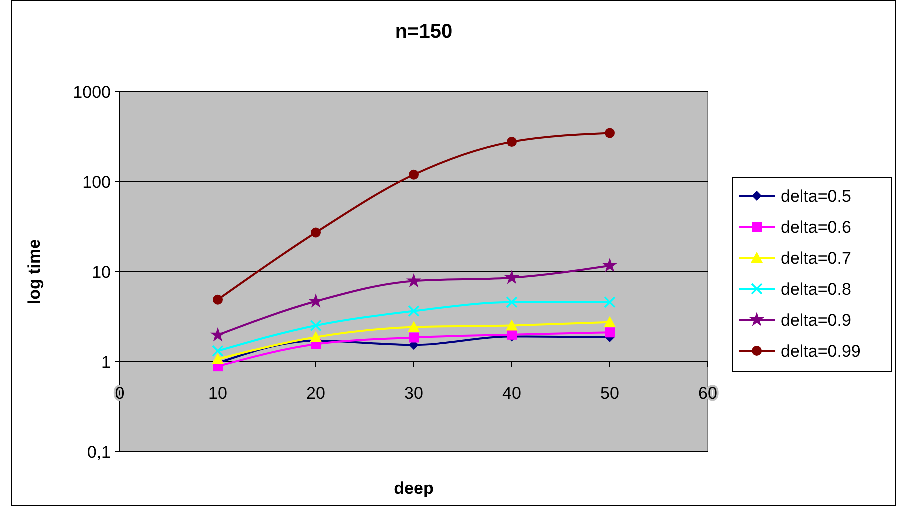 This screenshot has width=898, height=506. What do you see at coordinates (610, 393) in the screenshot?
I see `x-tick-label: 50` at bounding box center [610, 393].